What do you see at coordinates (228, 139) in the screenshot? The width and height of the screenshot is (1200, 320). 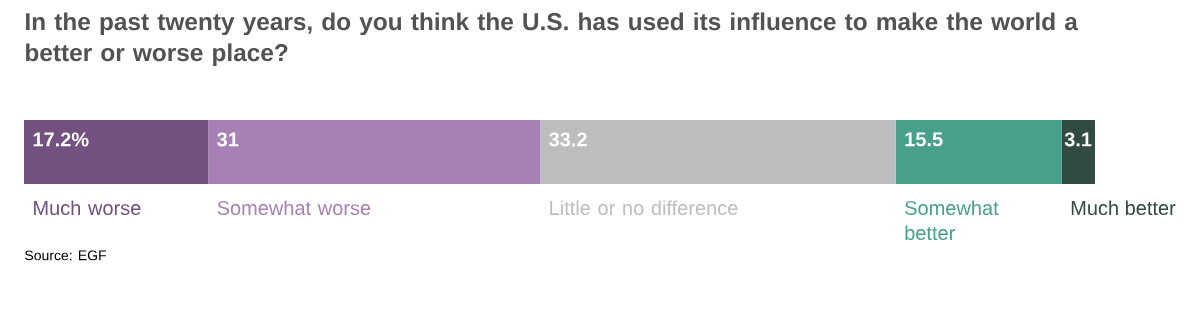 I see `data-label: 31` at bounding box center [228, 139].